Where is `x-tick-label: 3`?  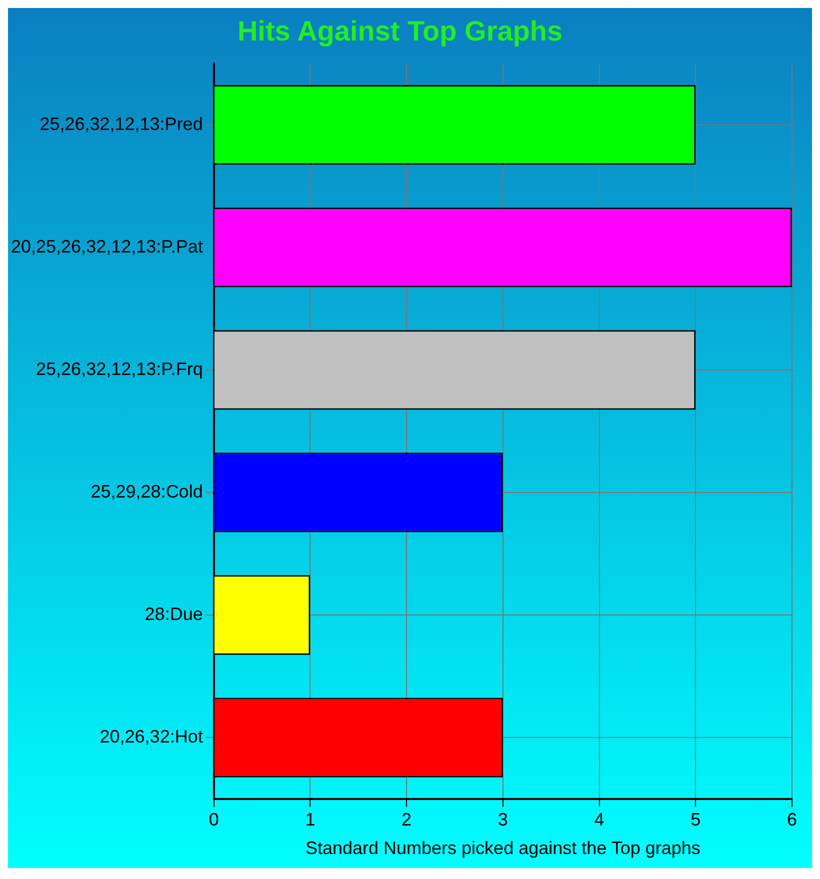 x-tick-label: 3 is located at coordinates (503, 820).